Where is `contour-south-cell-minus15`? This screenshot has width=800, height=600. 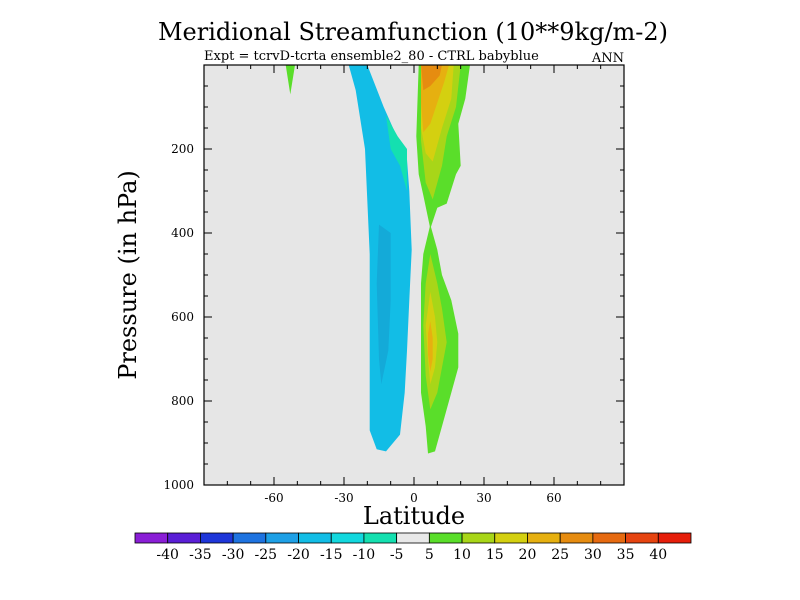 contour-south-cell-minus15 is located at coordinates (383, 304).